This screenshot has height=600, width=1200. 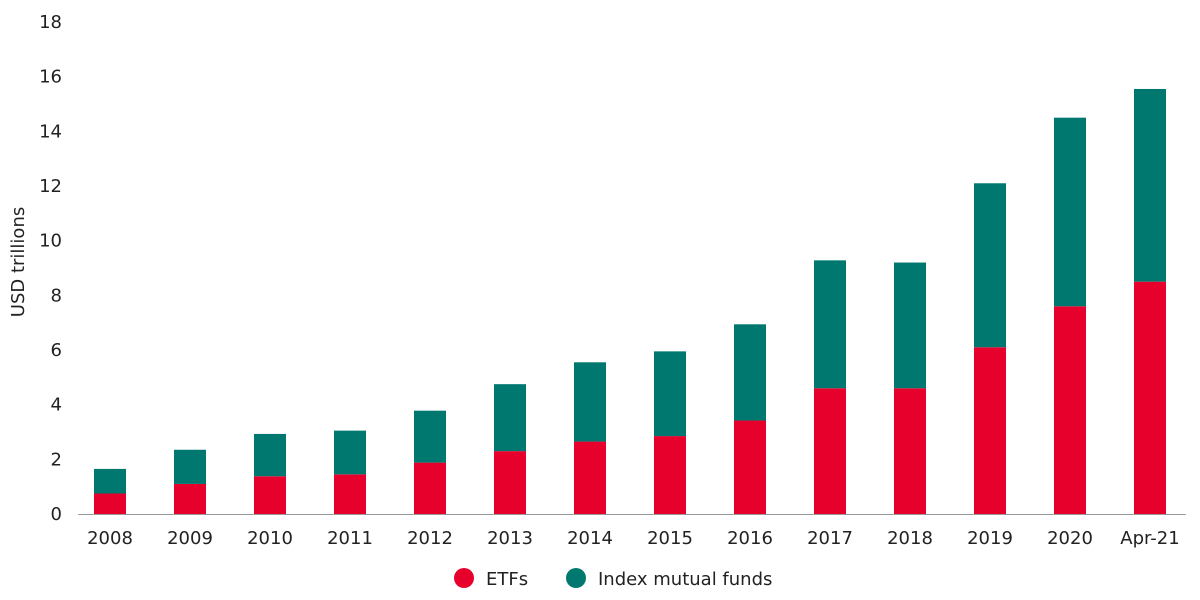 I want to click on bar-index-mutual-funds-2011, so click(x=350, y=452).